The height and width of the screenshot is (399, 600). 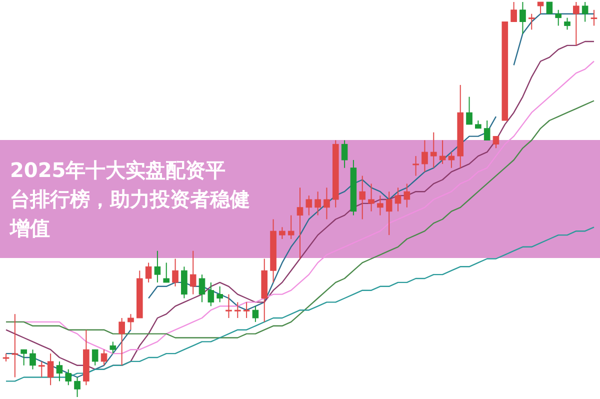 What do you see at coordinates (129, 199) in the screenshot?
I see `text: 2025年十大实盘配资平台排行榜，助力投资者稳健增值` at bounding box center [129, 199].